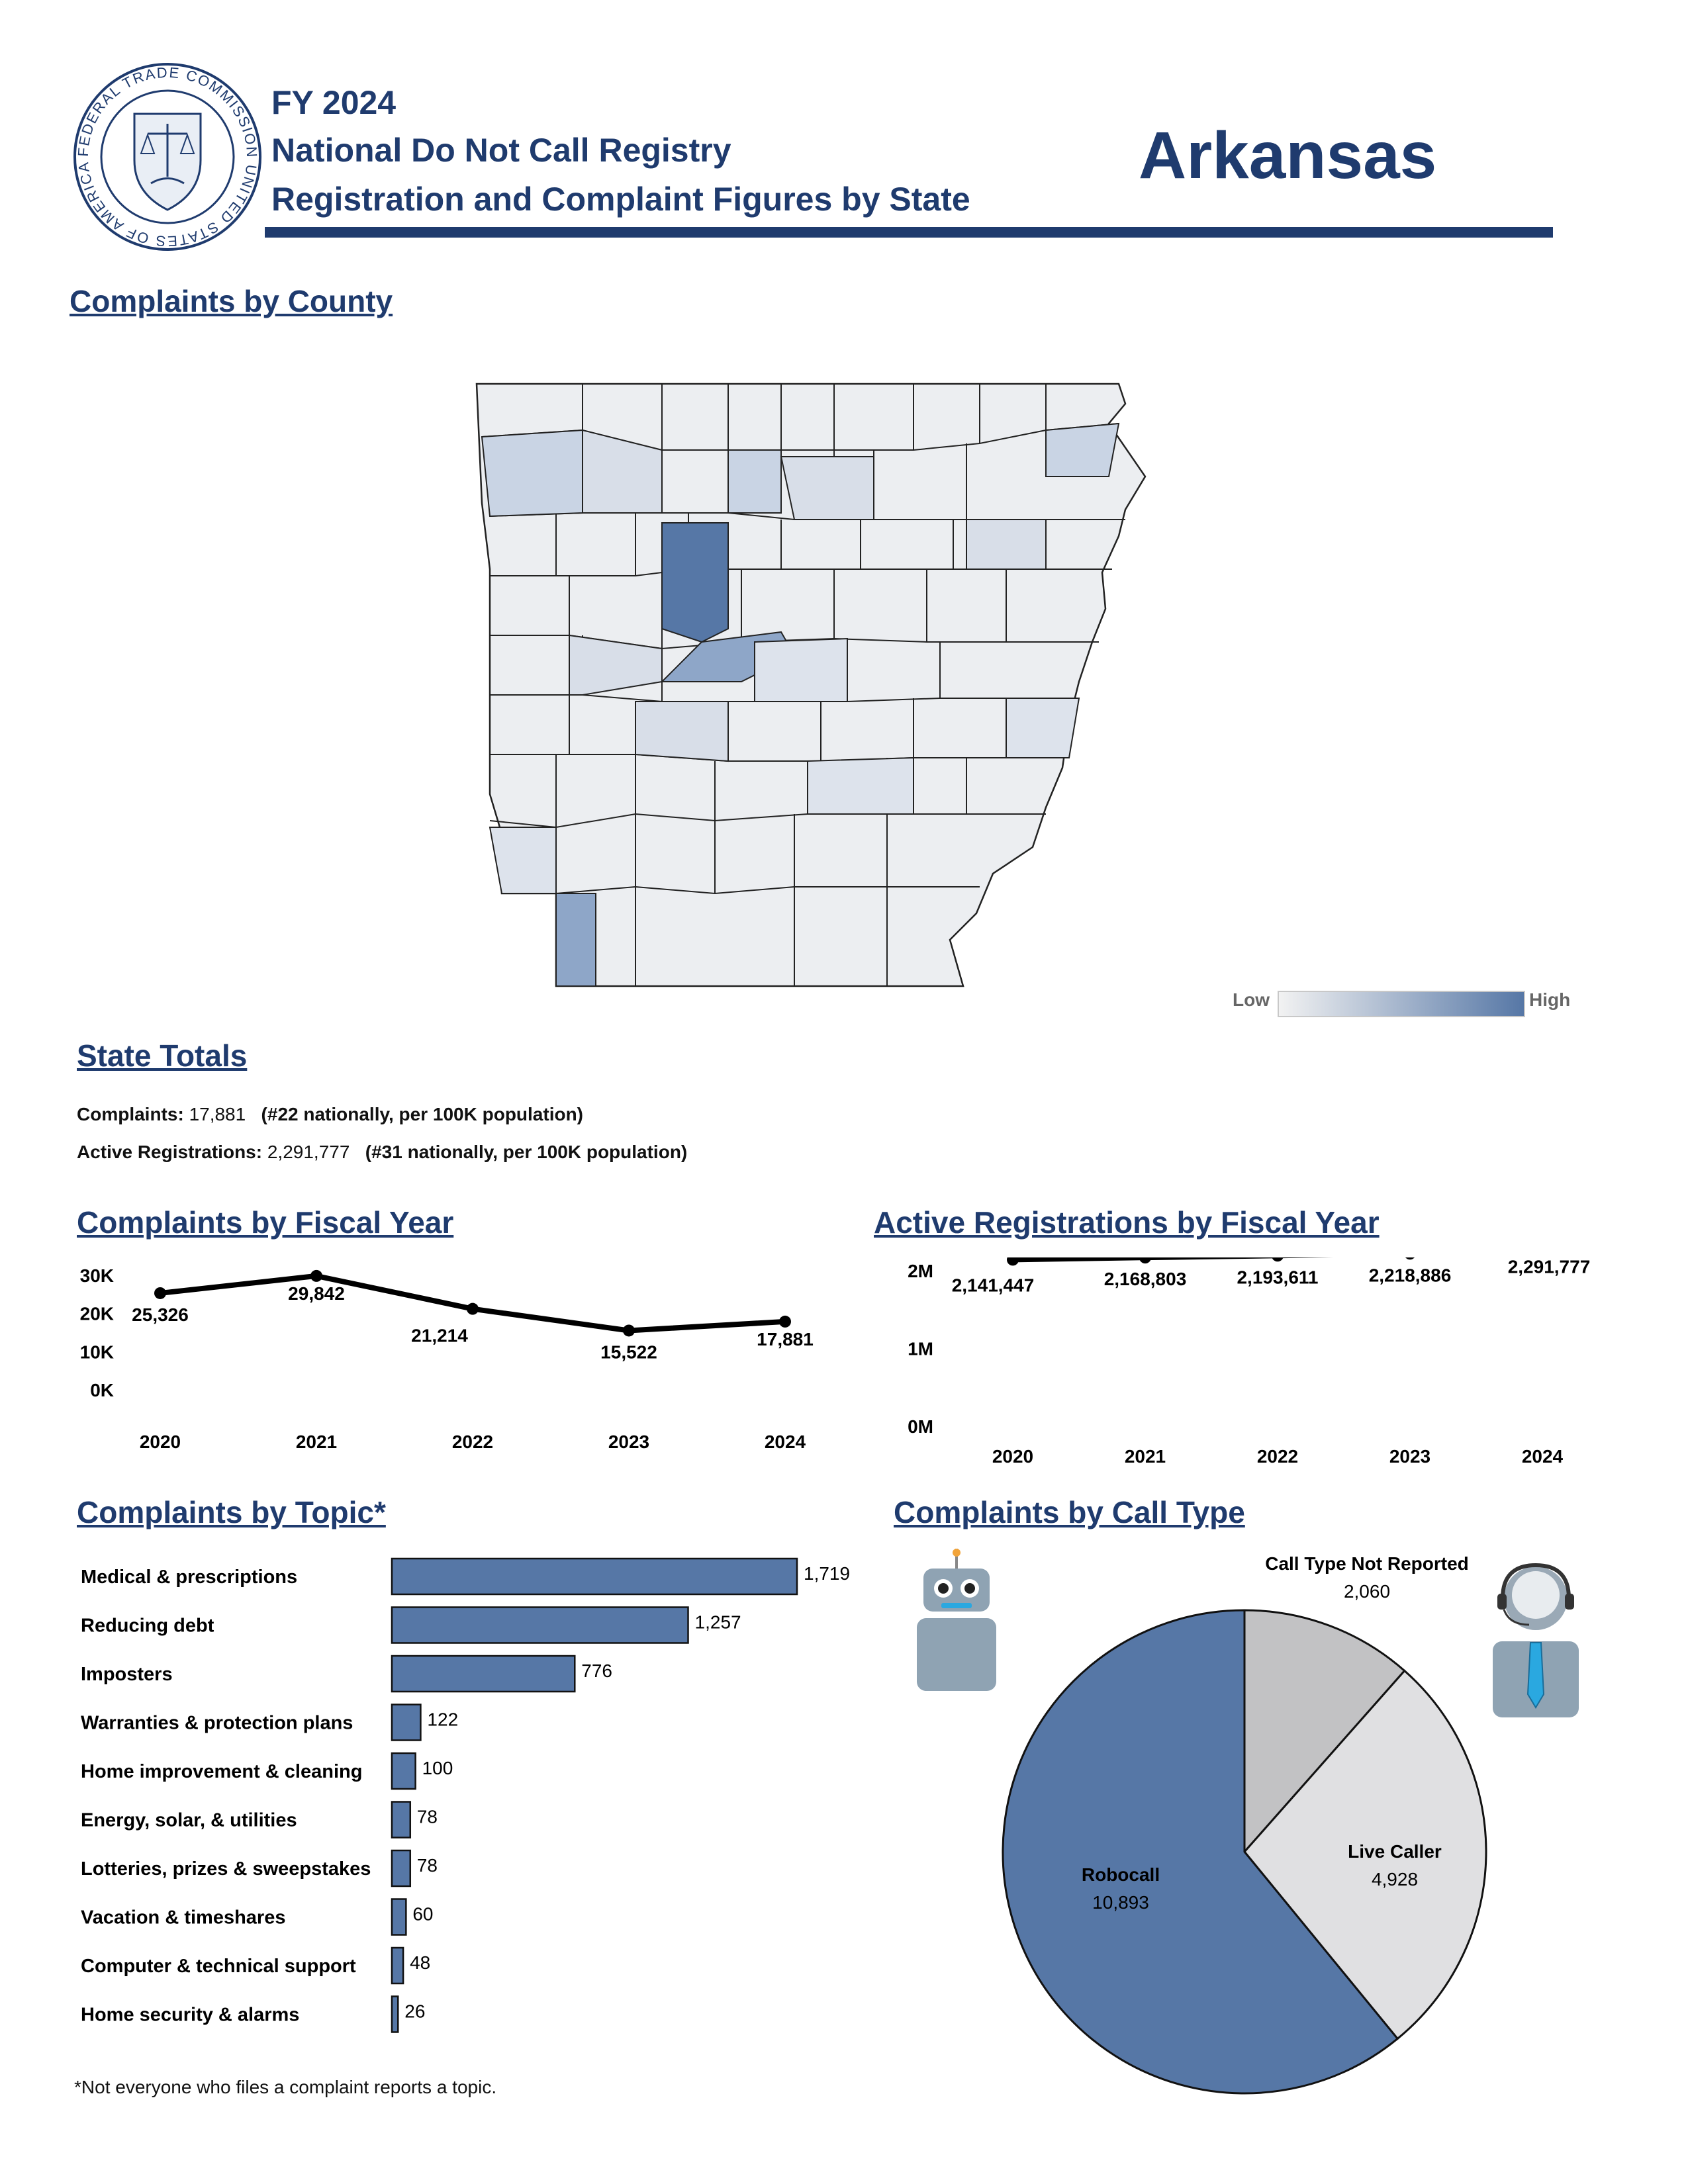 Image resolution: width=1688 pixels, height=2184 pixels. What do you see at coordinates (718, 1622) in the screenshot?
I see `topic-value: 1,257` at bounding box center [718, 1622].